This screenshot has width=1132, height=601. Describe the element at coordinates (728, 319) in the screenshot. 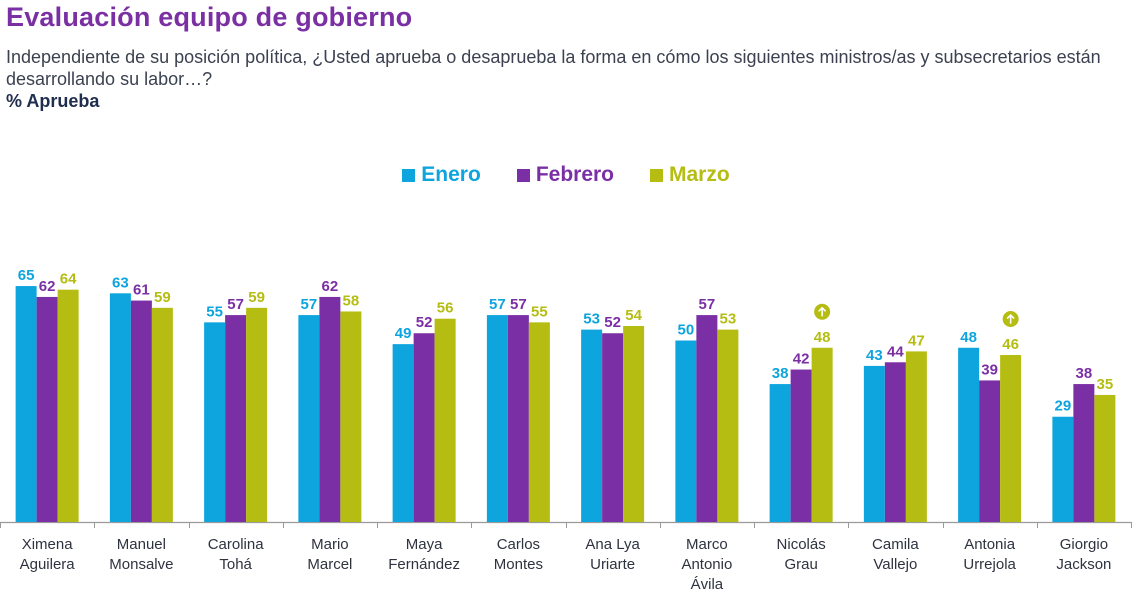

I see `data-label-marzo: 53` at that location.